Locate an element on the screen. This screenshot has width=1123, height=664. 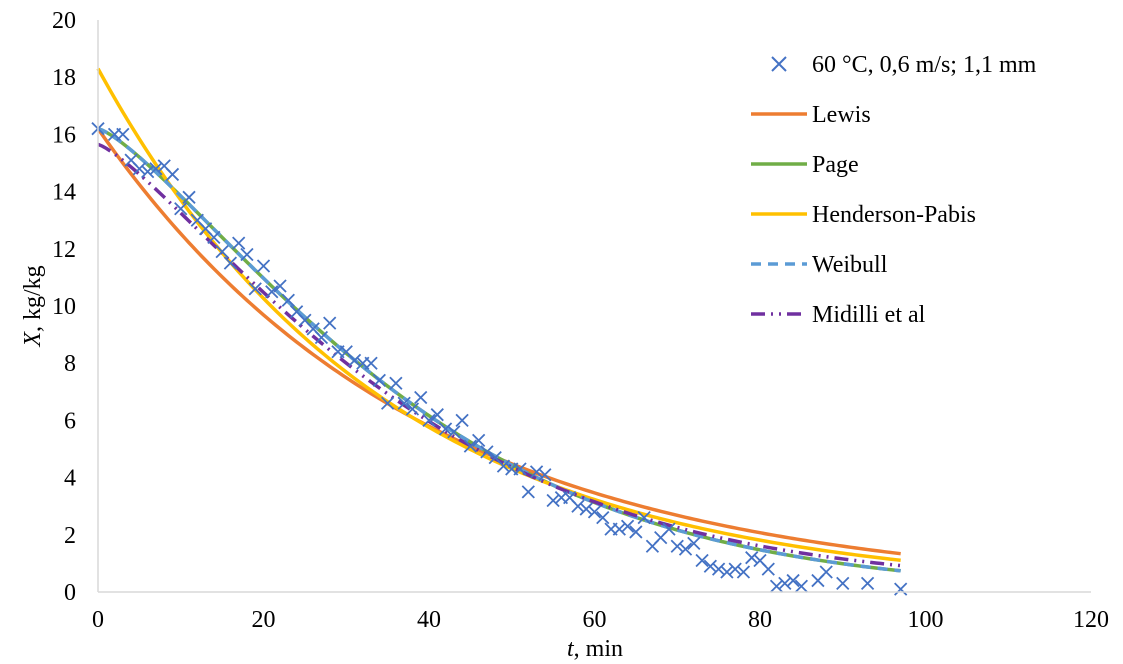
y-tick-label: 6 is located at coordinates (70, 421).